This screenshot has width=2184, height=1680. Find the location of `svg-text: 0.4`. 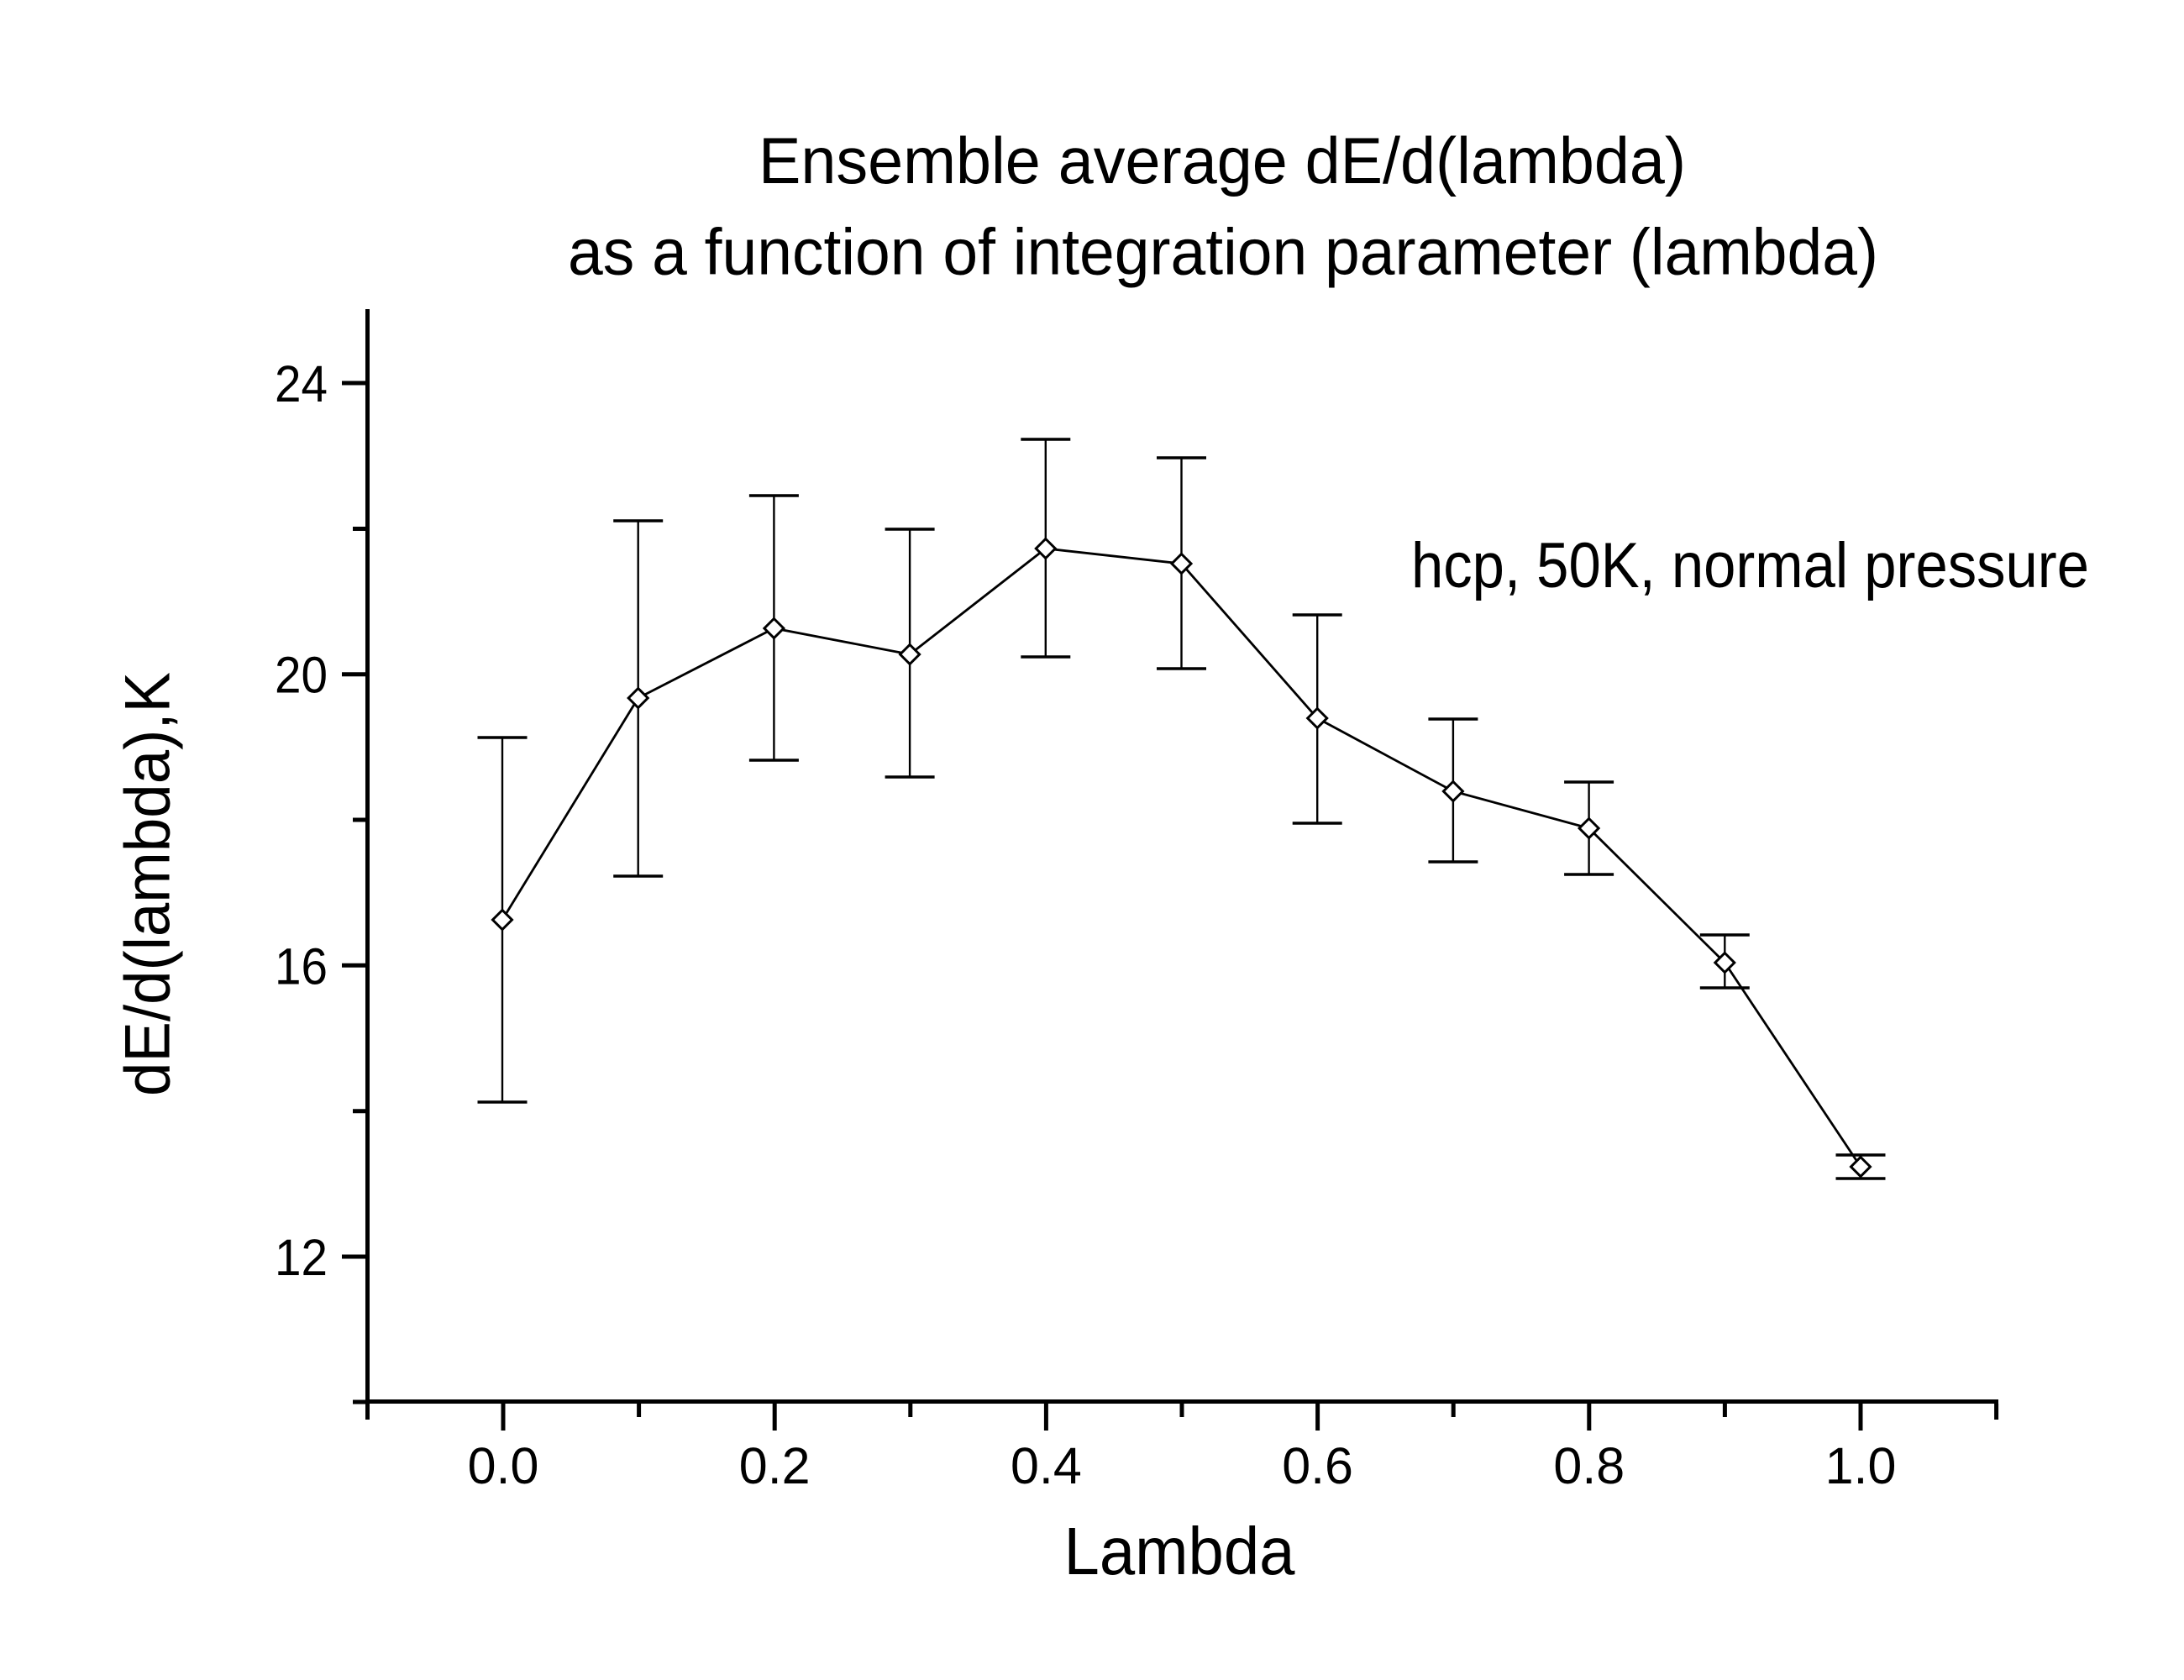

svg-text: 0.4 is located at coordinates (1046, 1465).